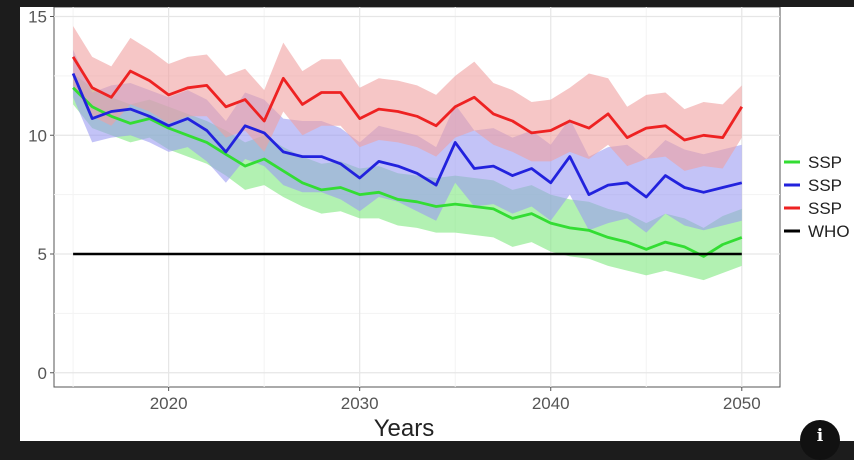 The image size is (854, 460). Describe the element at coordinates (817, 197) in the screenshot. I see `legend: SSP SSP SSP WHO` at that location.